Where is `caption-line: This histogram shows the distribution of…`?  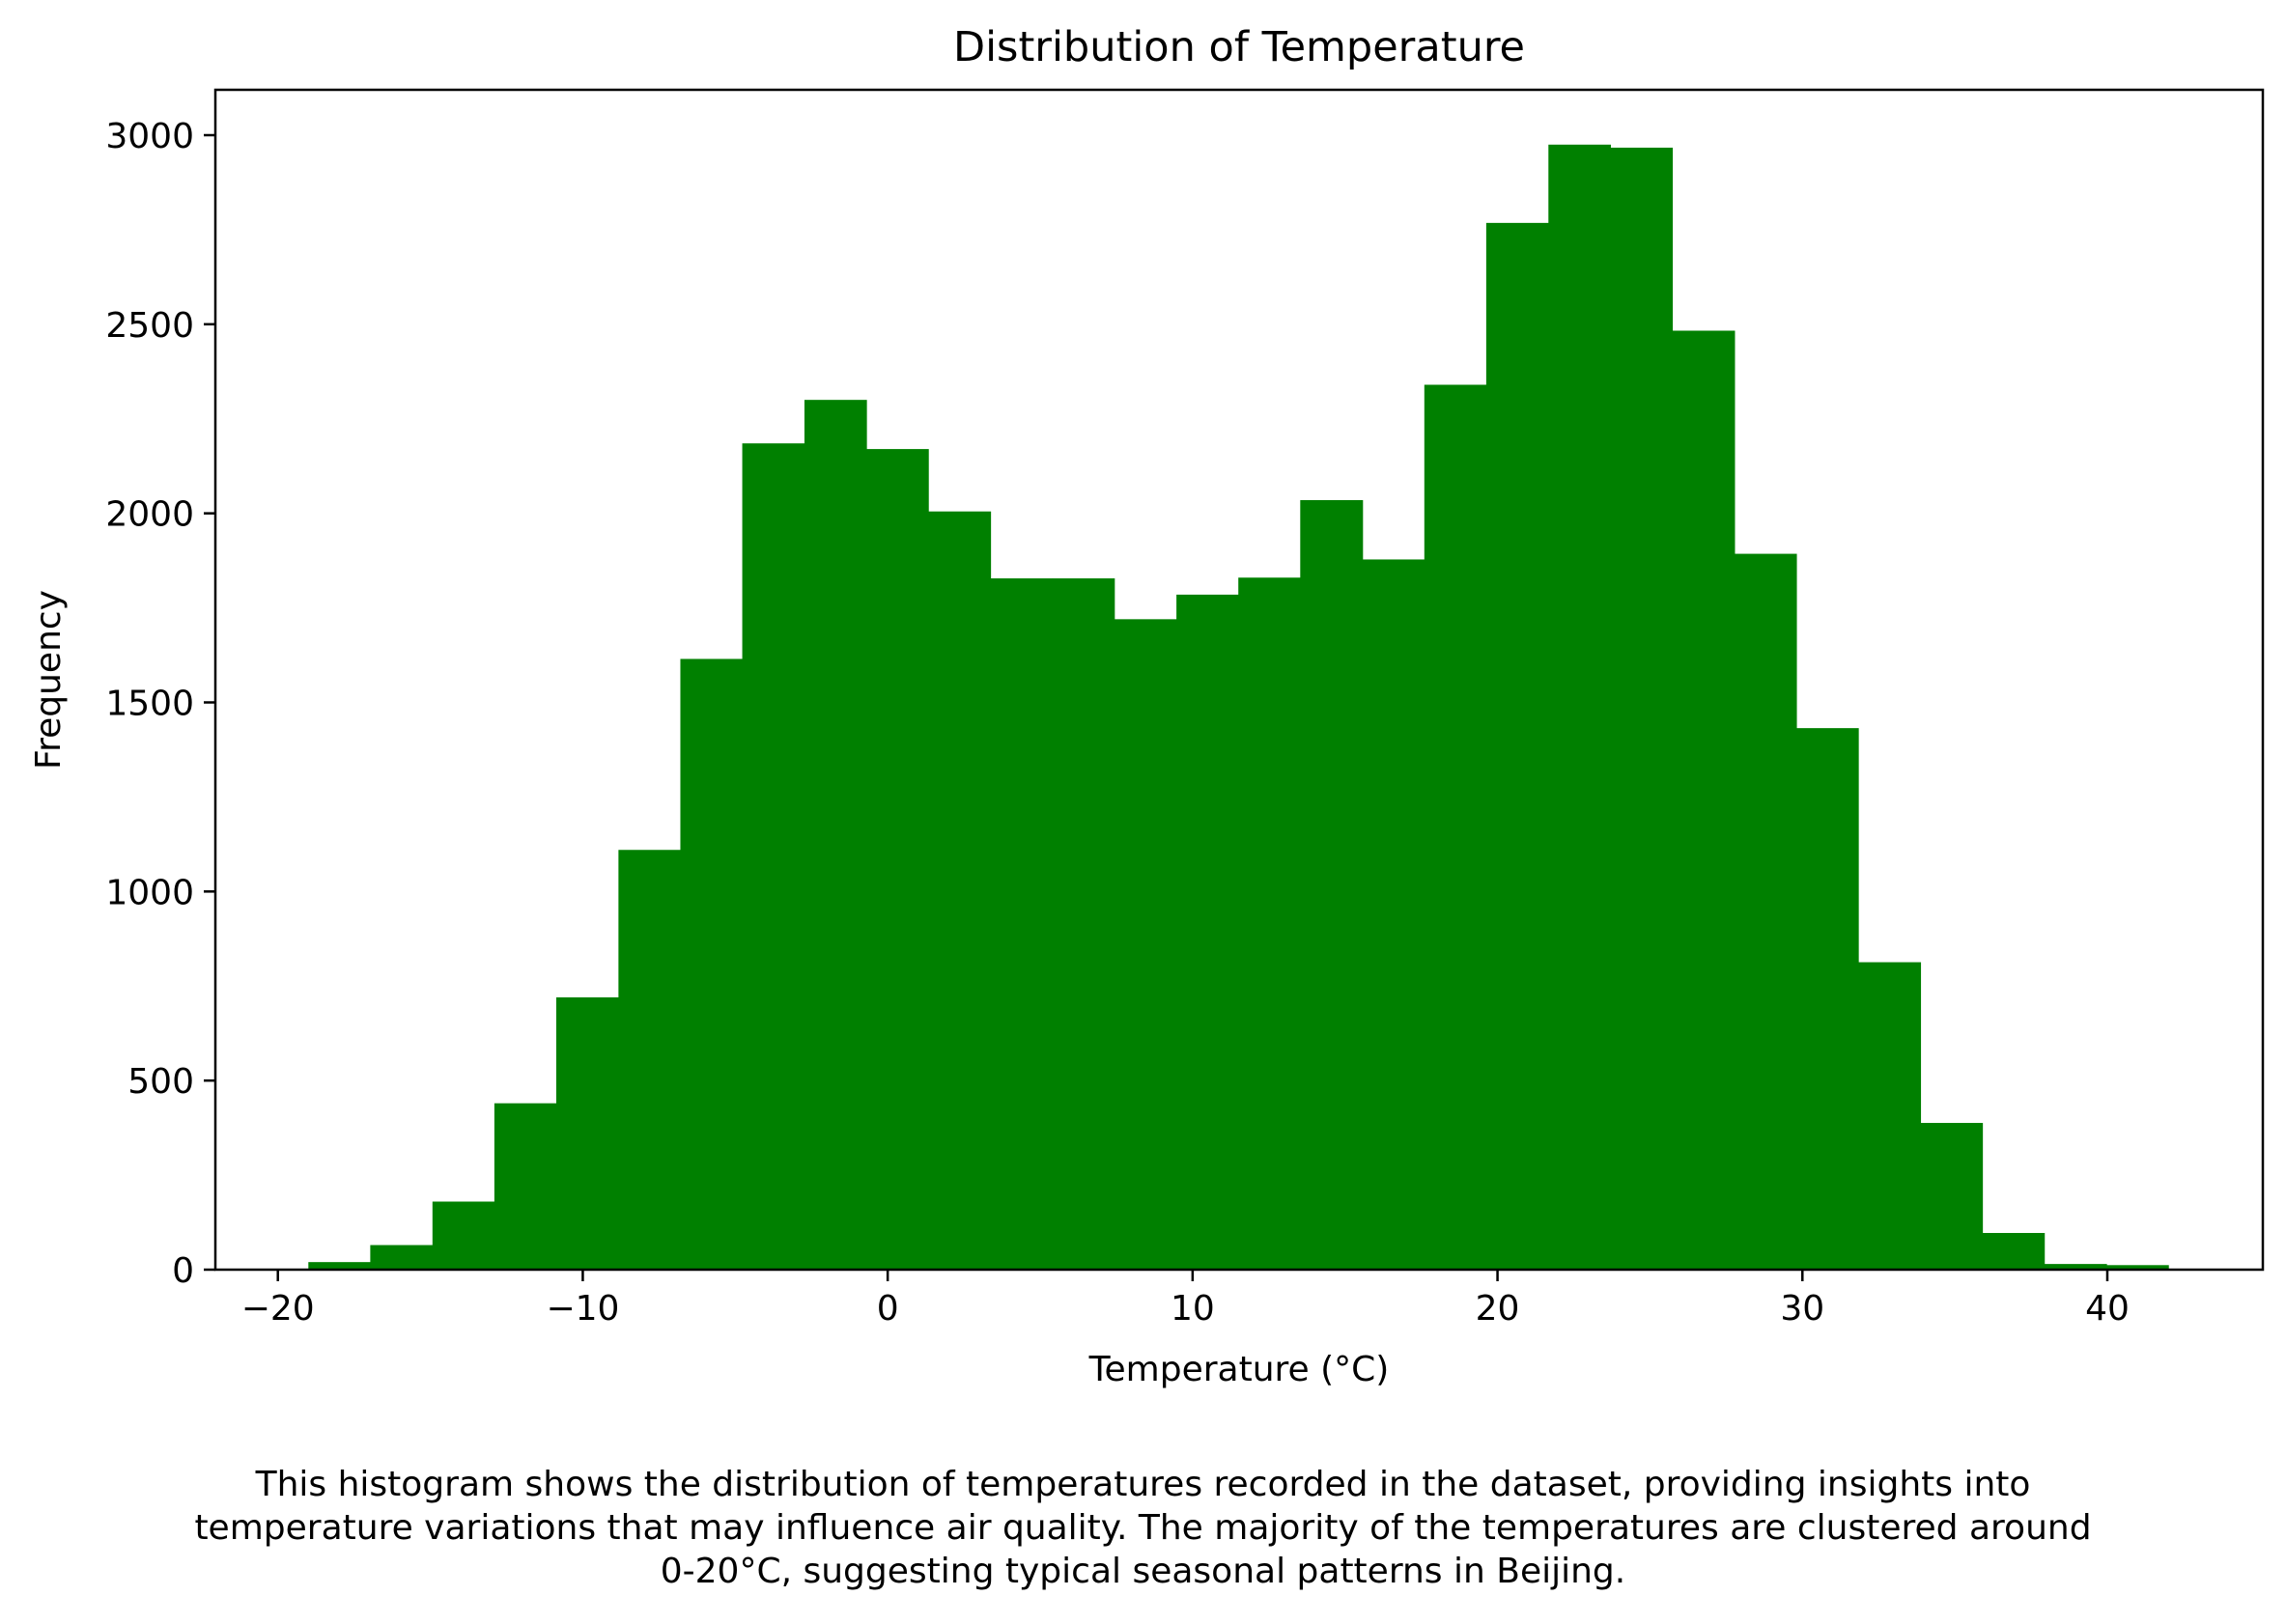 caption-line: This histogram shows the distribution of… is located at coordinates (1143, 1485).